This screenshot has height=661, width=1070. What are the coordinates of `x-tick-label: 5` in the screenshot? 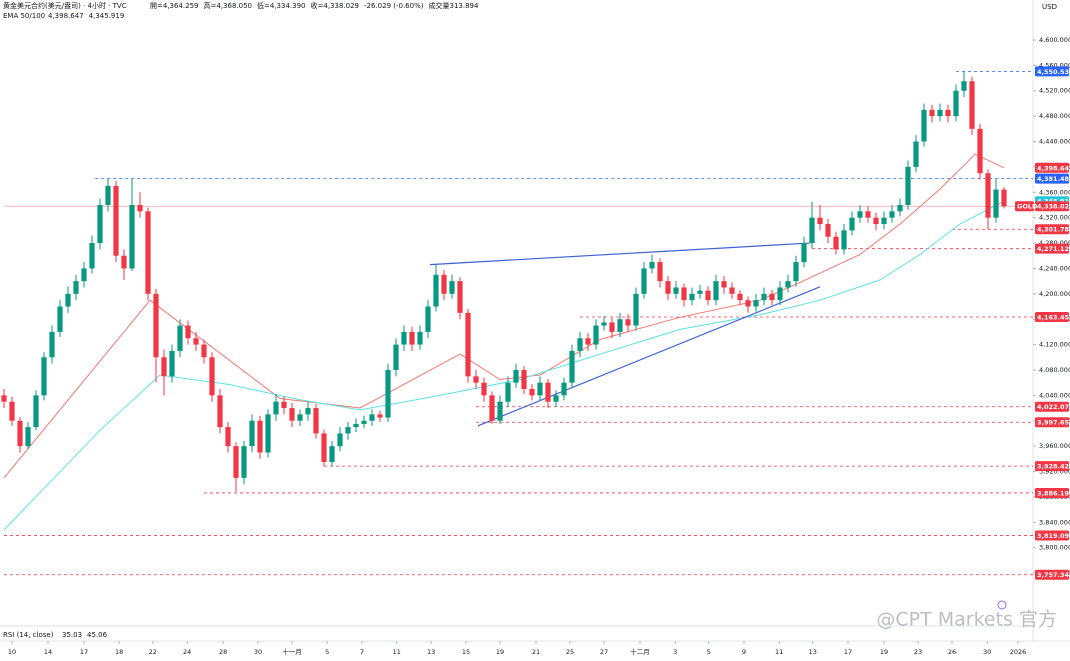 It's located at (327, 652).